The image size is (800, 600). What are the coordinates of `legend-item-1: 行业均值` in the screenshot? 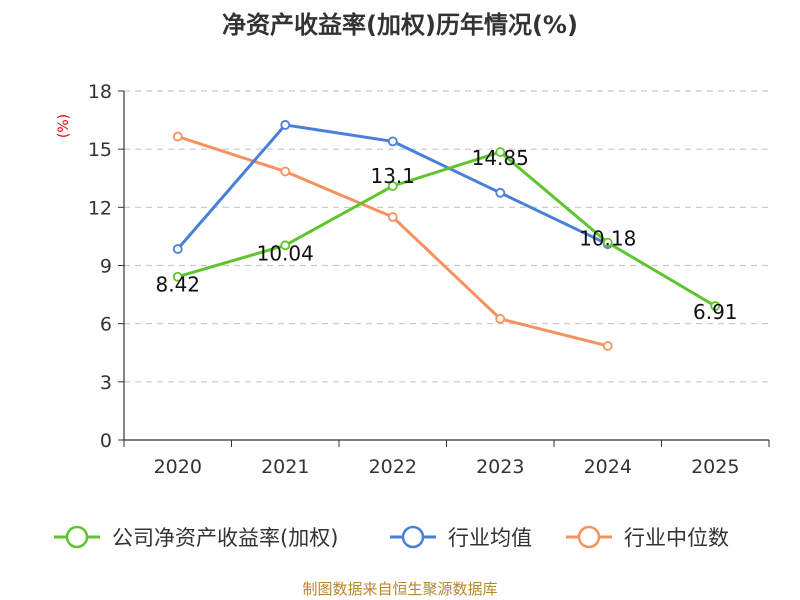 It's located at (461, 537).